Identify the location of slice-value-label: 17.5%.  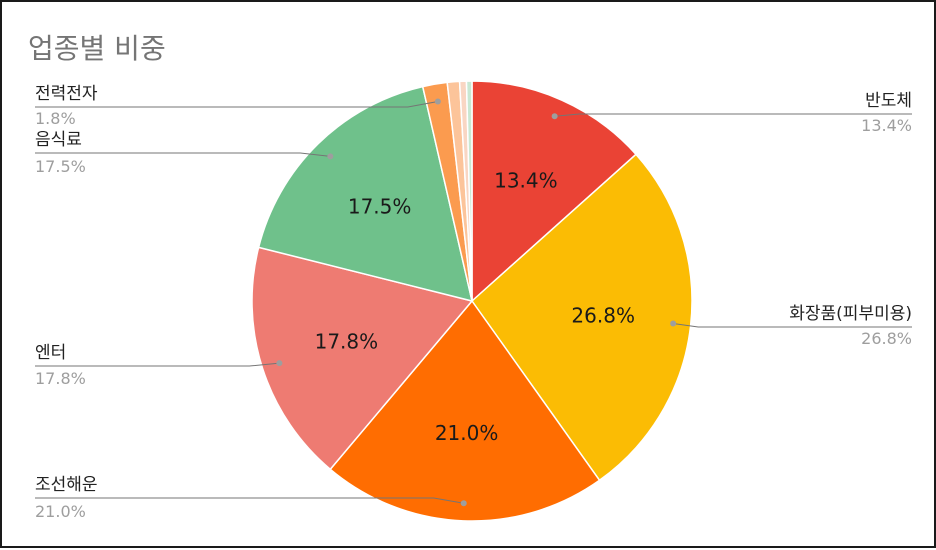
(380, 207).